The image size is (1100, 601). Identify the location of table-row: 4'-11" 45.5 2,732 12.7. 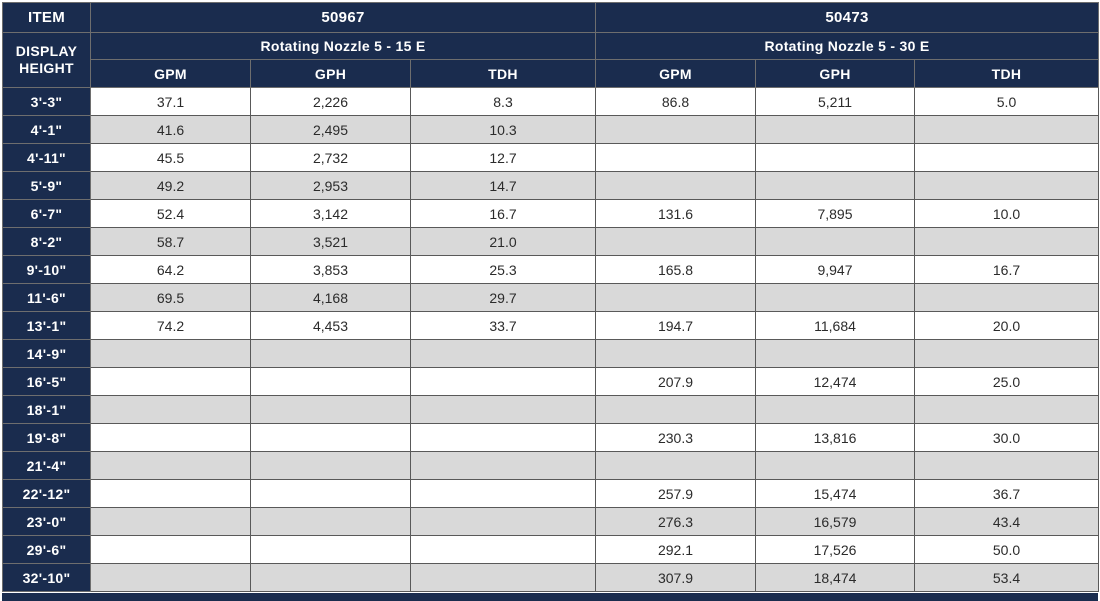
(550, 157).